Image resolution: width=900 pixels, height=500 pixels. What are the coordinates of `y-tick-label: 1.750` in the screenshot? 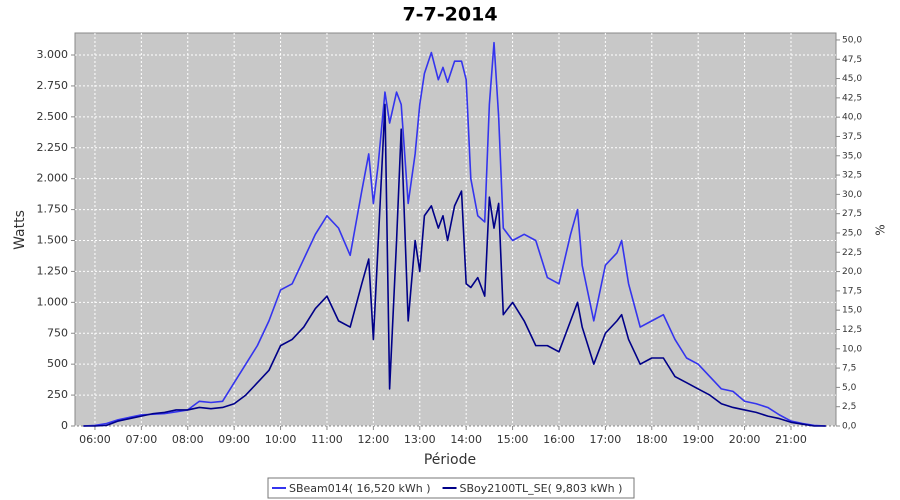 It's located at (53, 209).